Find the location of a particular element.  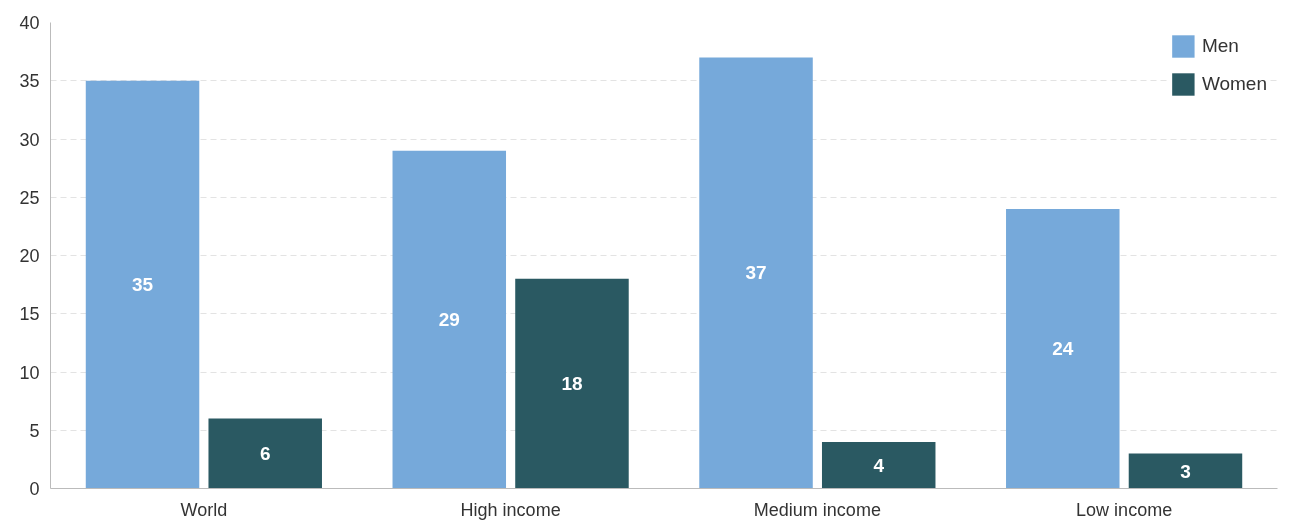

y-tick-label: 25 is located at coordinates (29, 197).